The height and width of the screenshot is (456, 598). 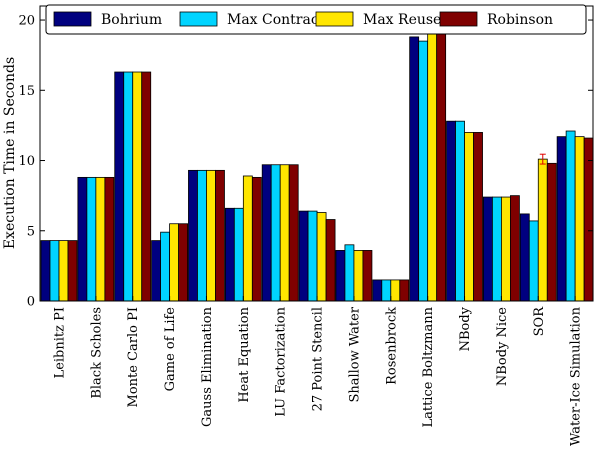 I want to click on x-tick-label: SOR, so click(x=539, y=321).